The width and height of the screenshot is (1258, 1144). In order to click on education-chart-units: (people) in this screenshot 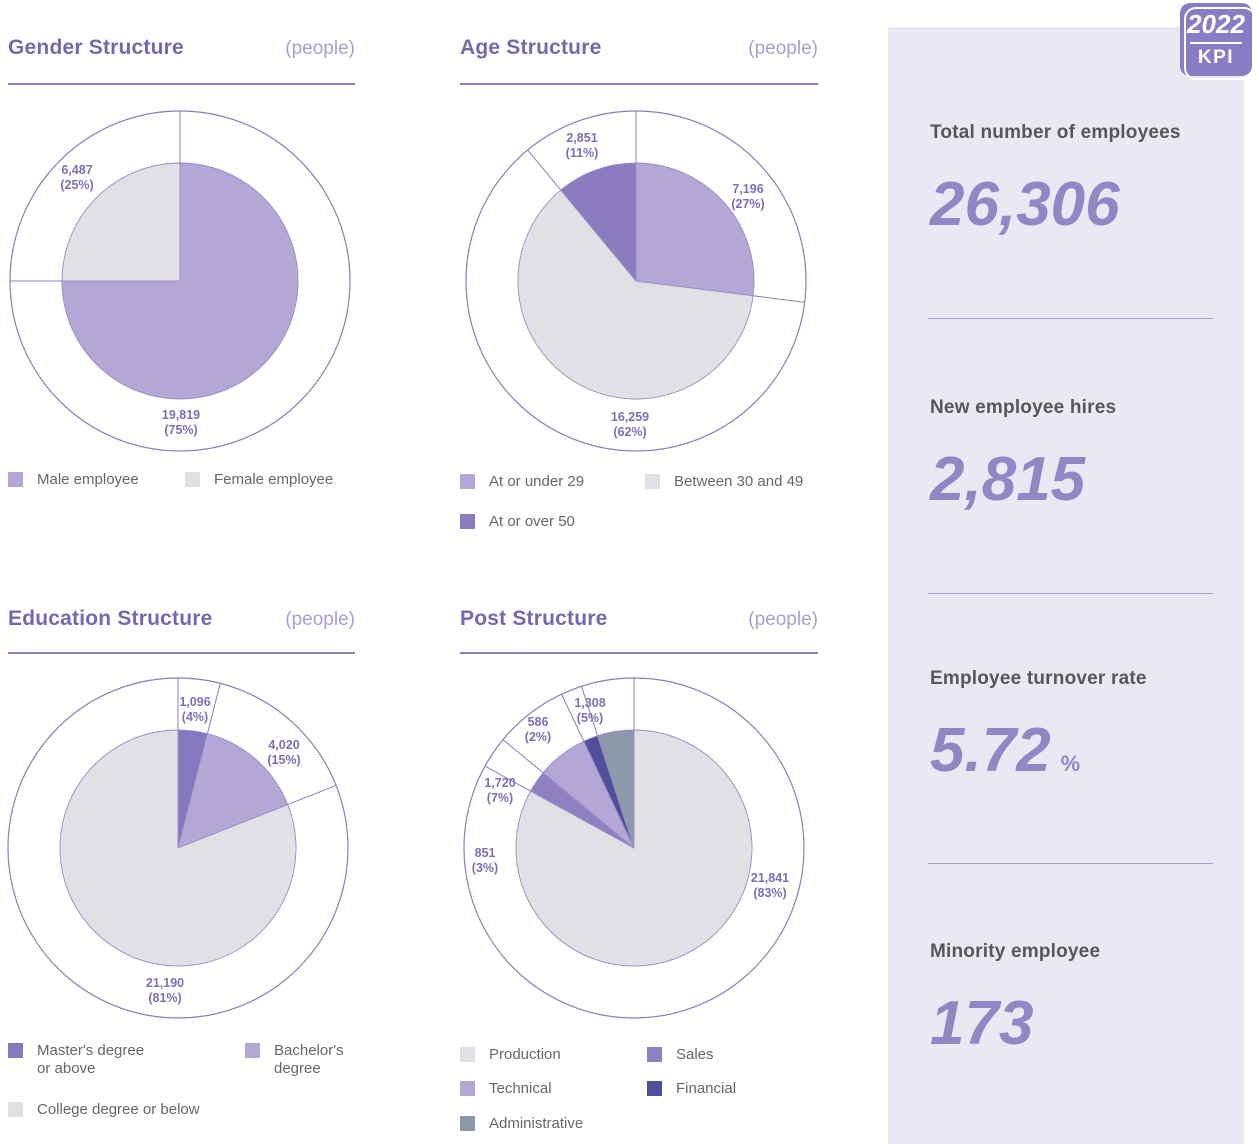, I will do `click(320, 619)`.